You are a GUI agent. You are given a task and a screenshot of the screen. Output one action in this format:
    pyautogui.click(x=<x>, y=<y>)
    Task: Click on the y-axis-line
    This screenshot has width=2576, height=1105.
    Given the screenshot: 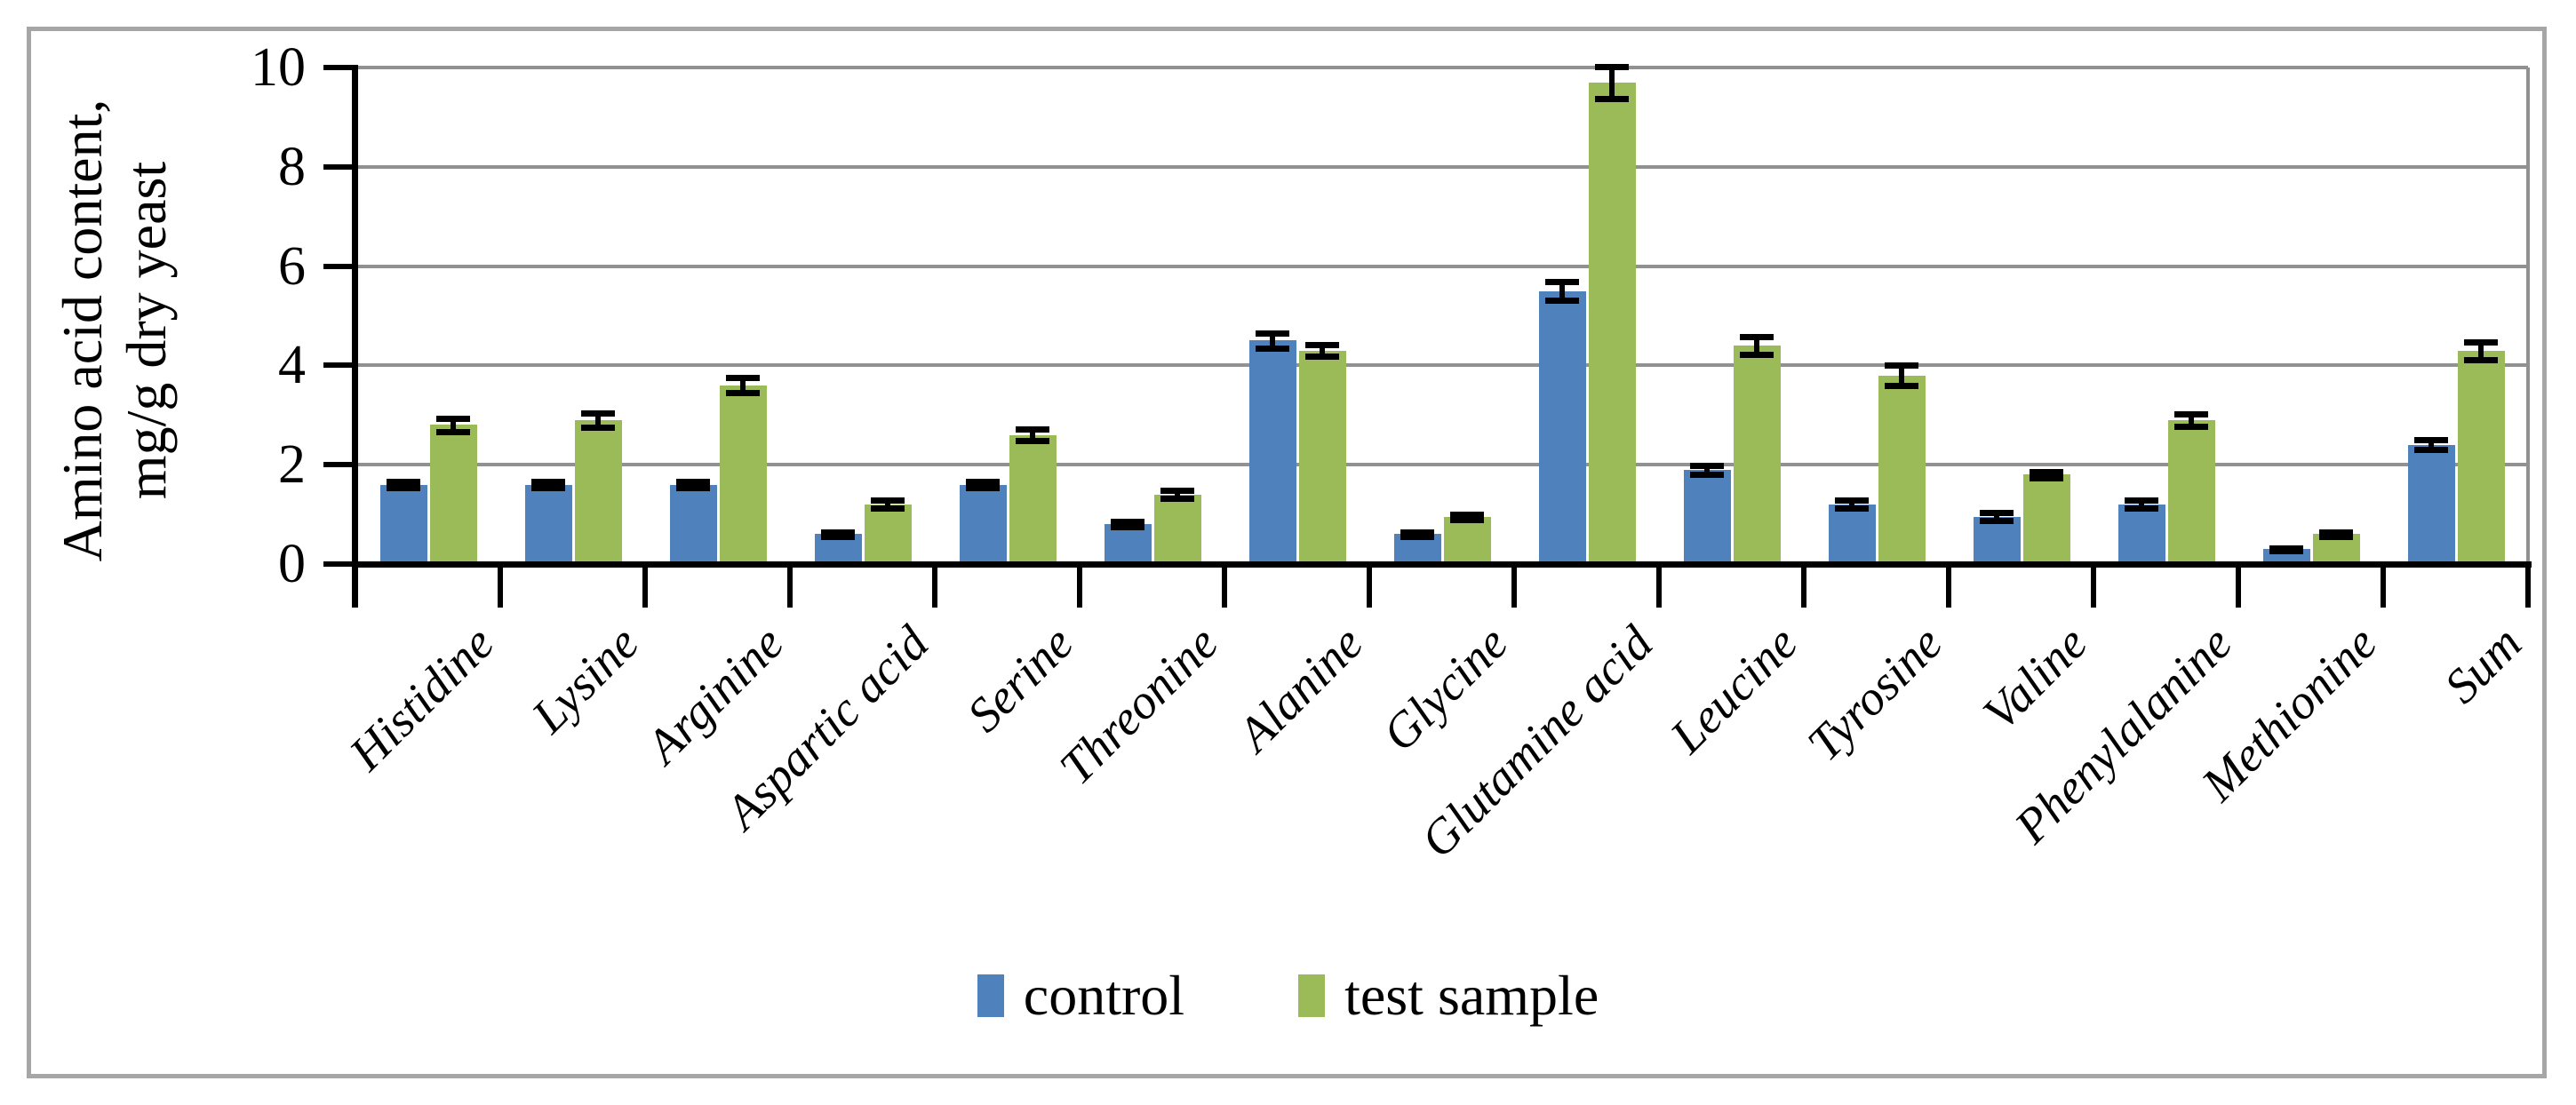 What is the action you would take?
    pyautogui.click(x=355, y=336)
    